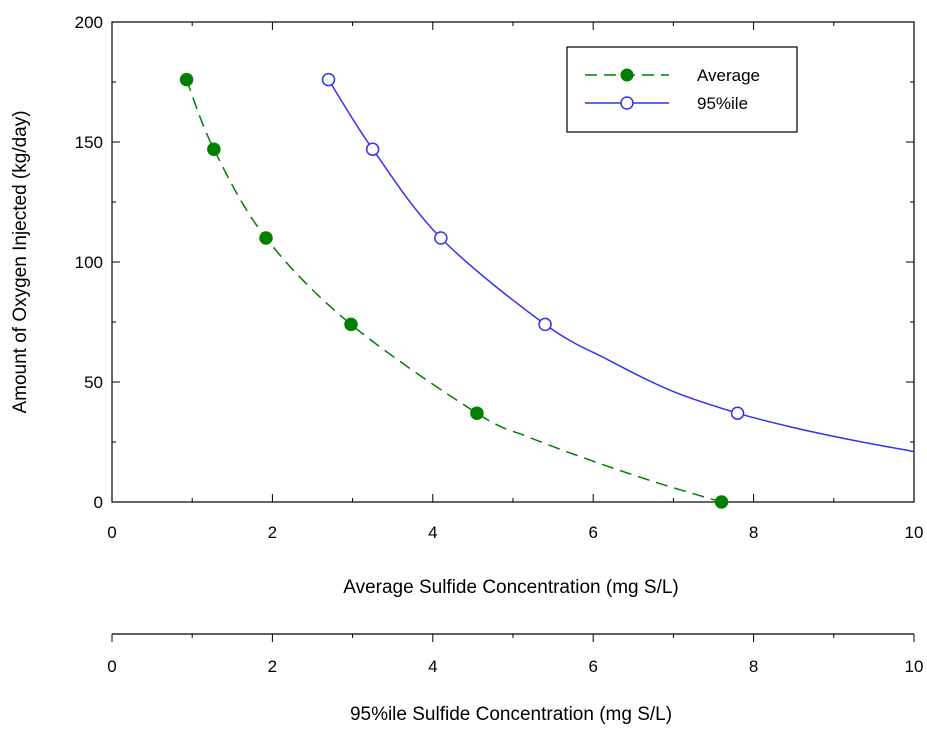 Image resolution: width=927 pixels, height=729 pixels. What do you see at coordinates (432, 666) in the screenshot?
I see `x2-tick-label: 4` at bounding box center [432, 666].